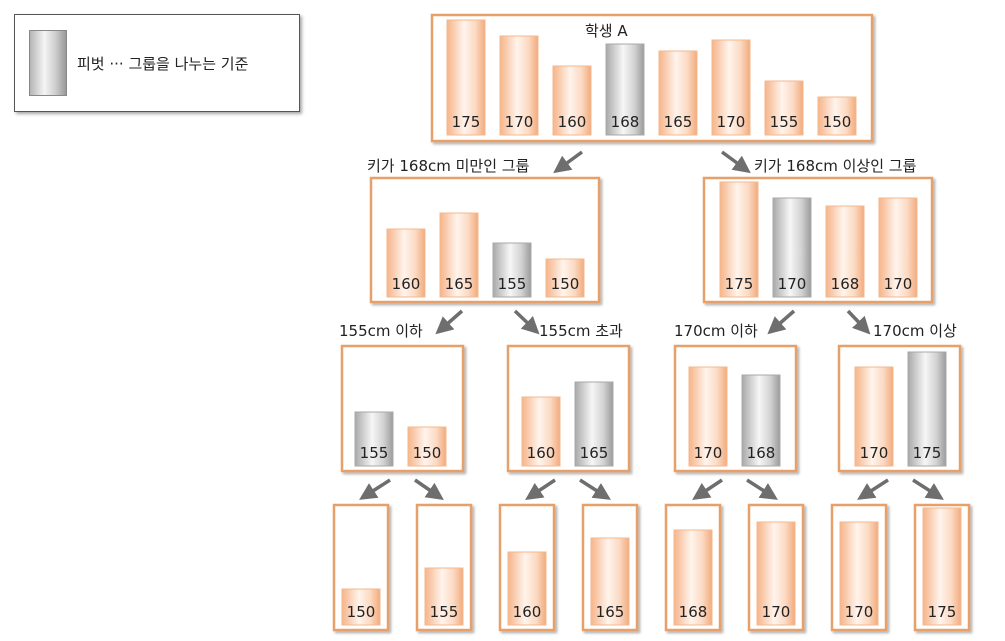 The height and width of the screenshot is (641, 1005). Describe the element at coordinates (835, 166) in the screenshot. I see `level1-right-label: 키가 168cm 이상인 그룹` at that location.